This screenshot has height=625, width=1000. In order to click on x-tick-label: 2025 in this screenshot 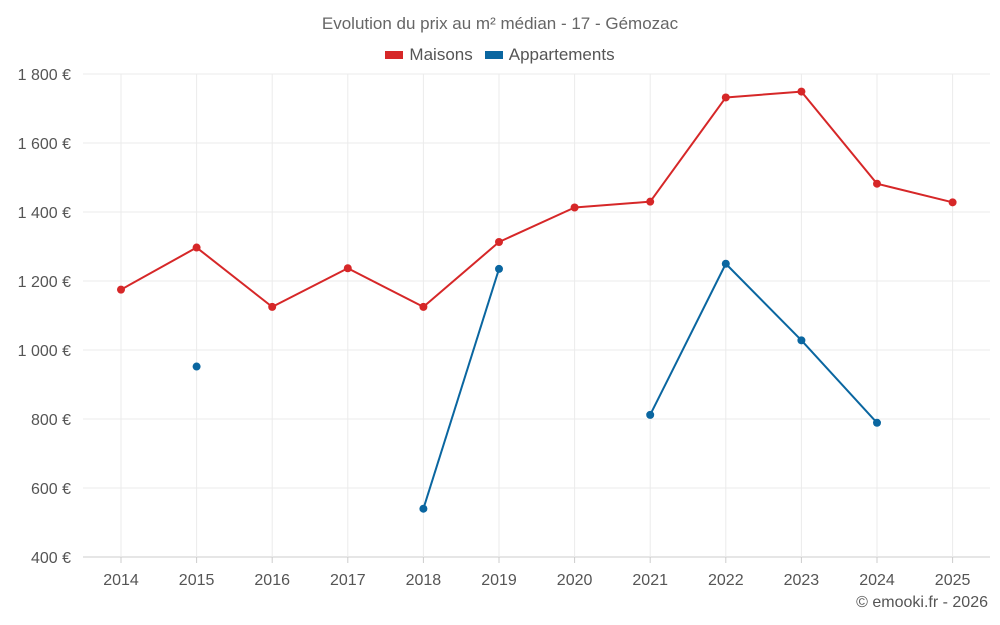, I will do `click(953, 580)`.